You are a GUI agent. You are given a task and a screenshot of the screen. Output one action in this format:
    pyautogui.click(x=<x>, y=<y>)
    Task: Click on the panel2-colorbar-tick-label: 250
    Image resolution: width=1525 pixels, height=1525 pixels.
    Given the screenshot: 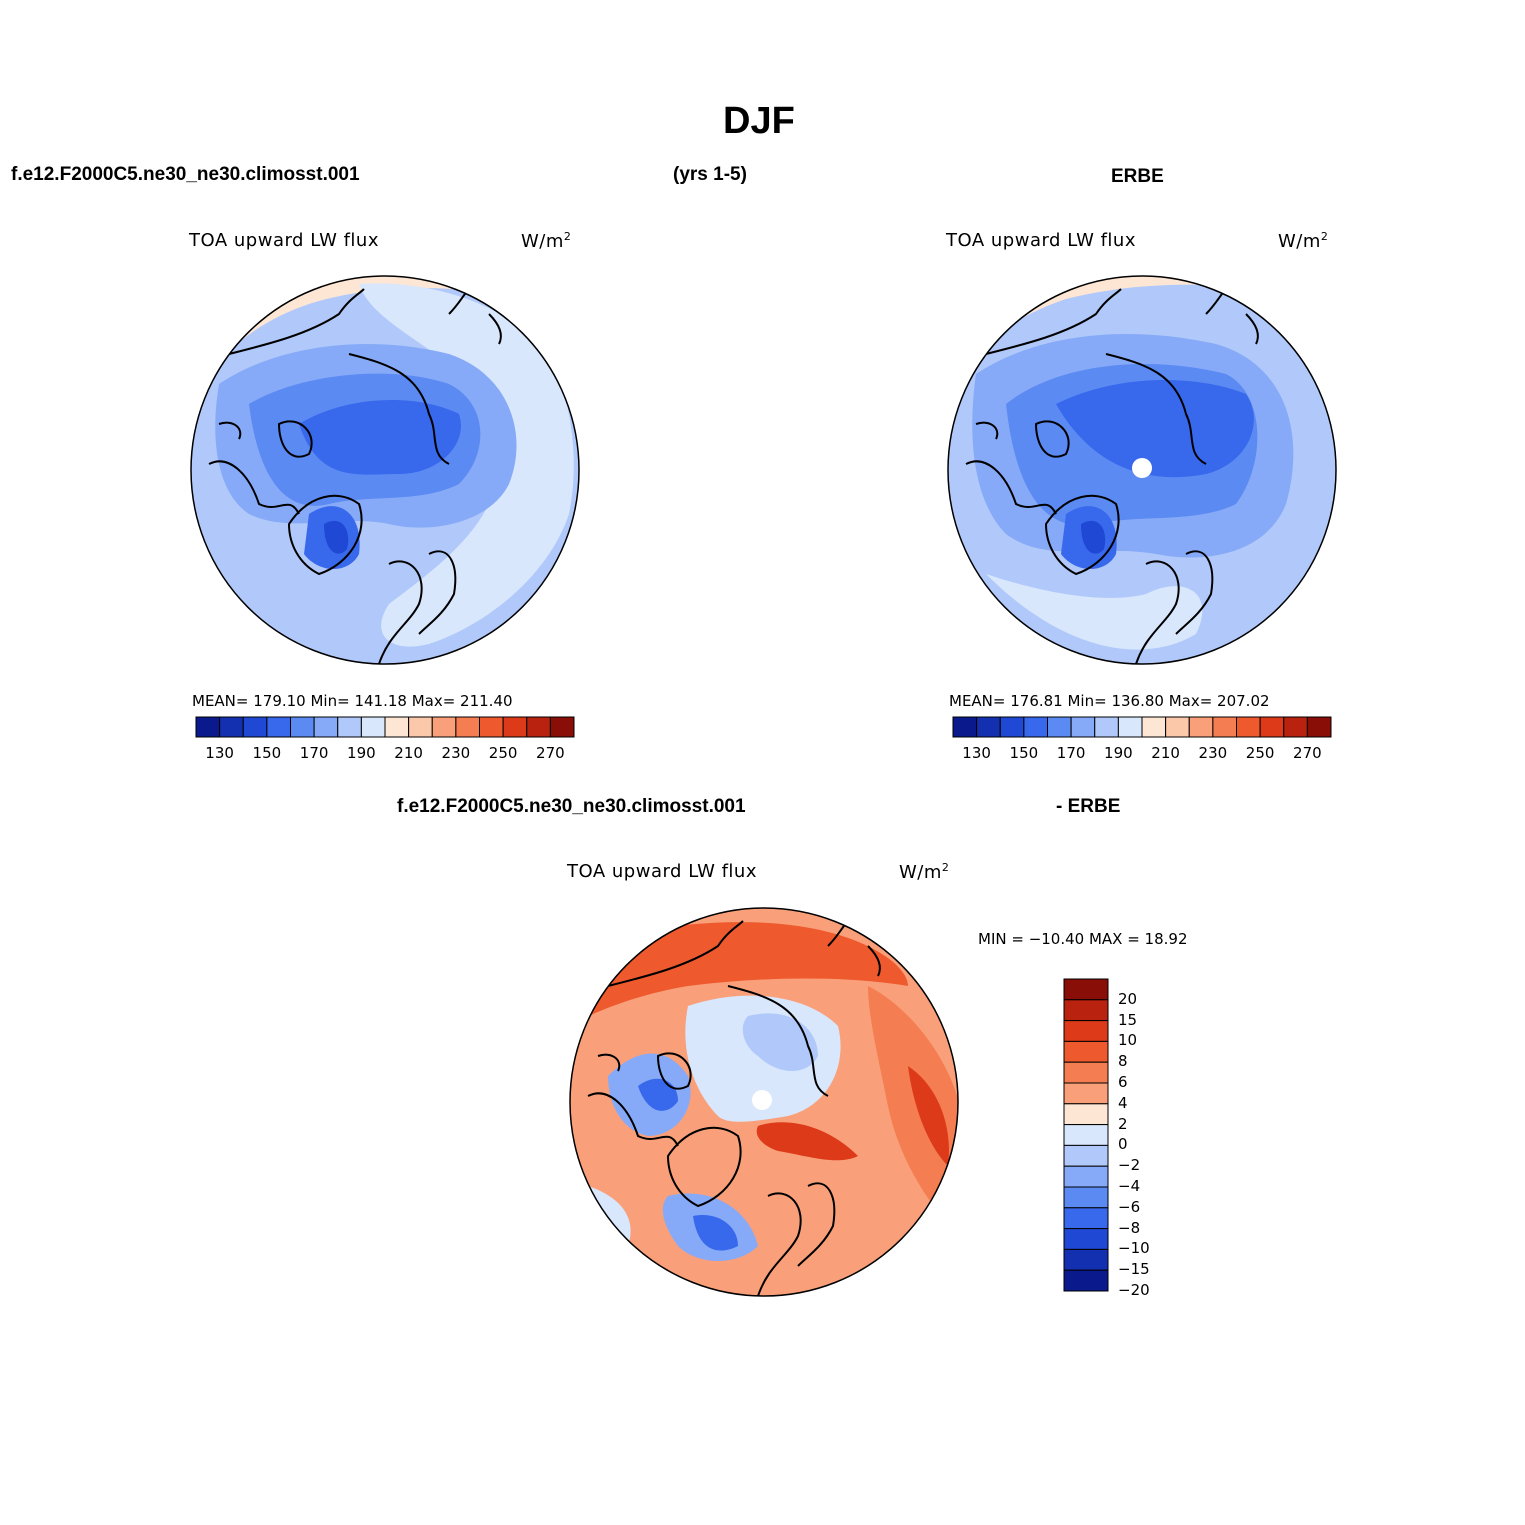 What is the action you would take?
    pyautogui.click(x=1260, y=753)
    